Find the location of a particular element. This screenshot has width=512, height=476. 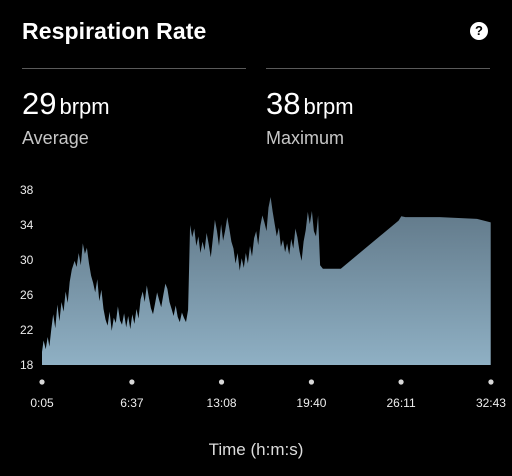

x-tick-label: 26:11 is located at coordinates (400, 403).